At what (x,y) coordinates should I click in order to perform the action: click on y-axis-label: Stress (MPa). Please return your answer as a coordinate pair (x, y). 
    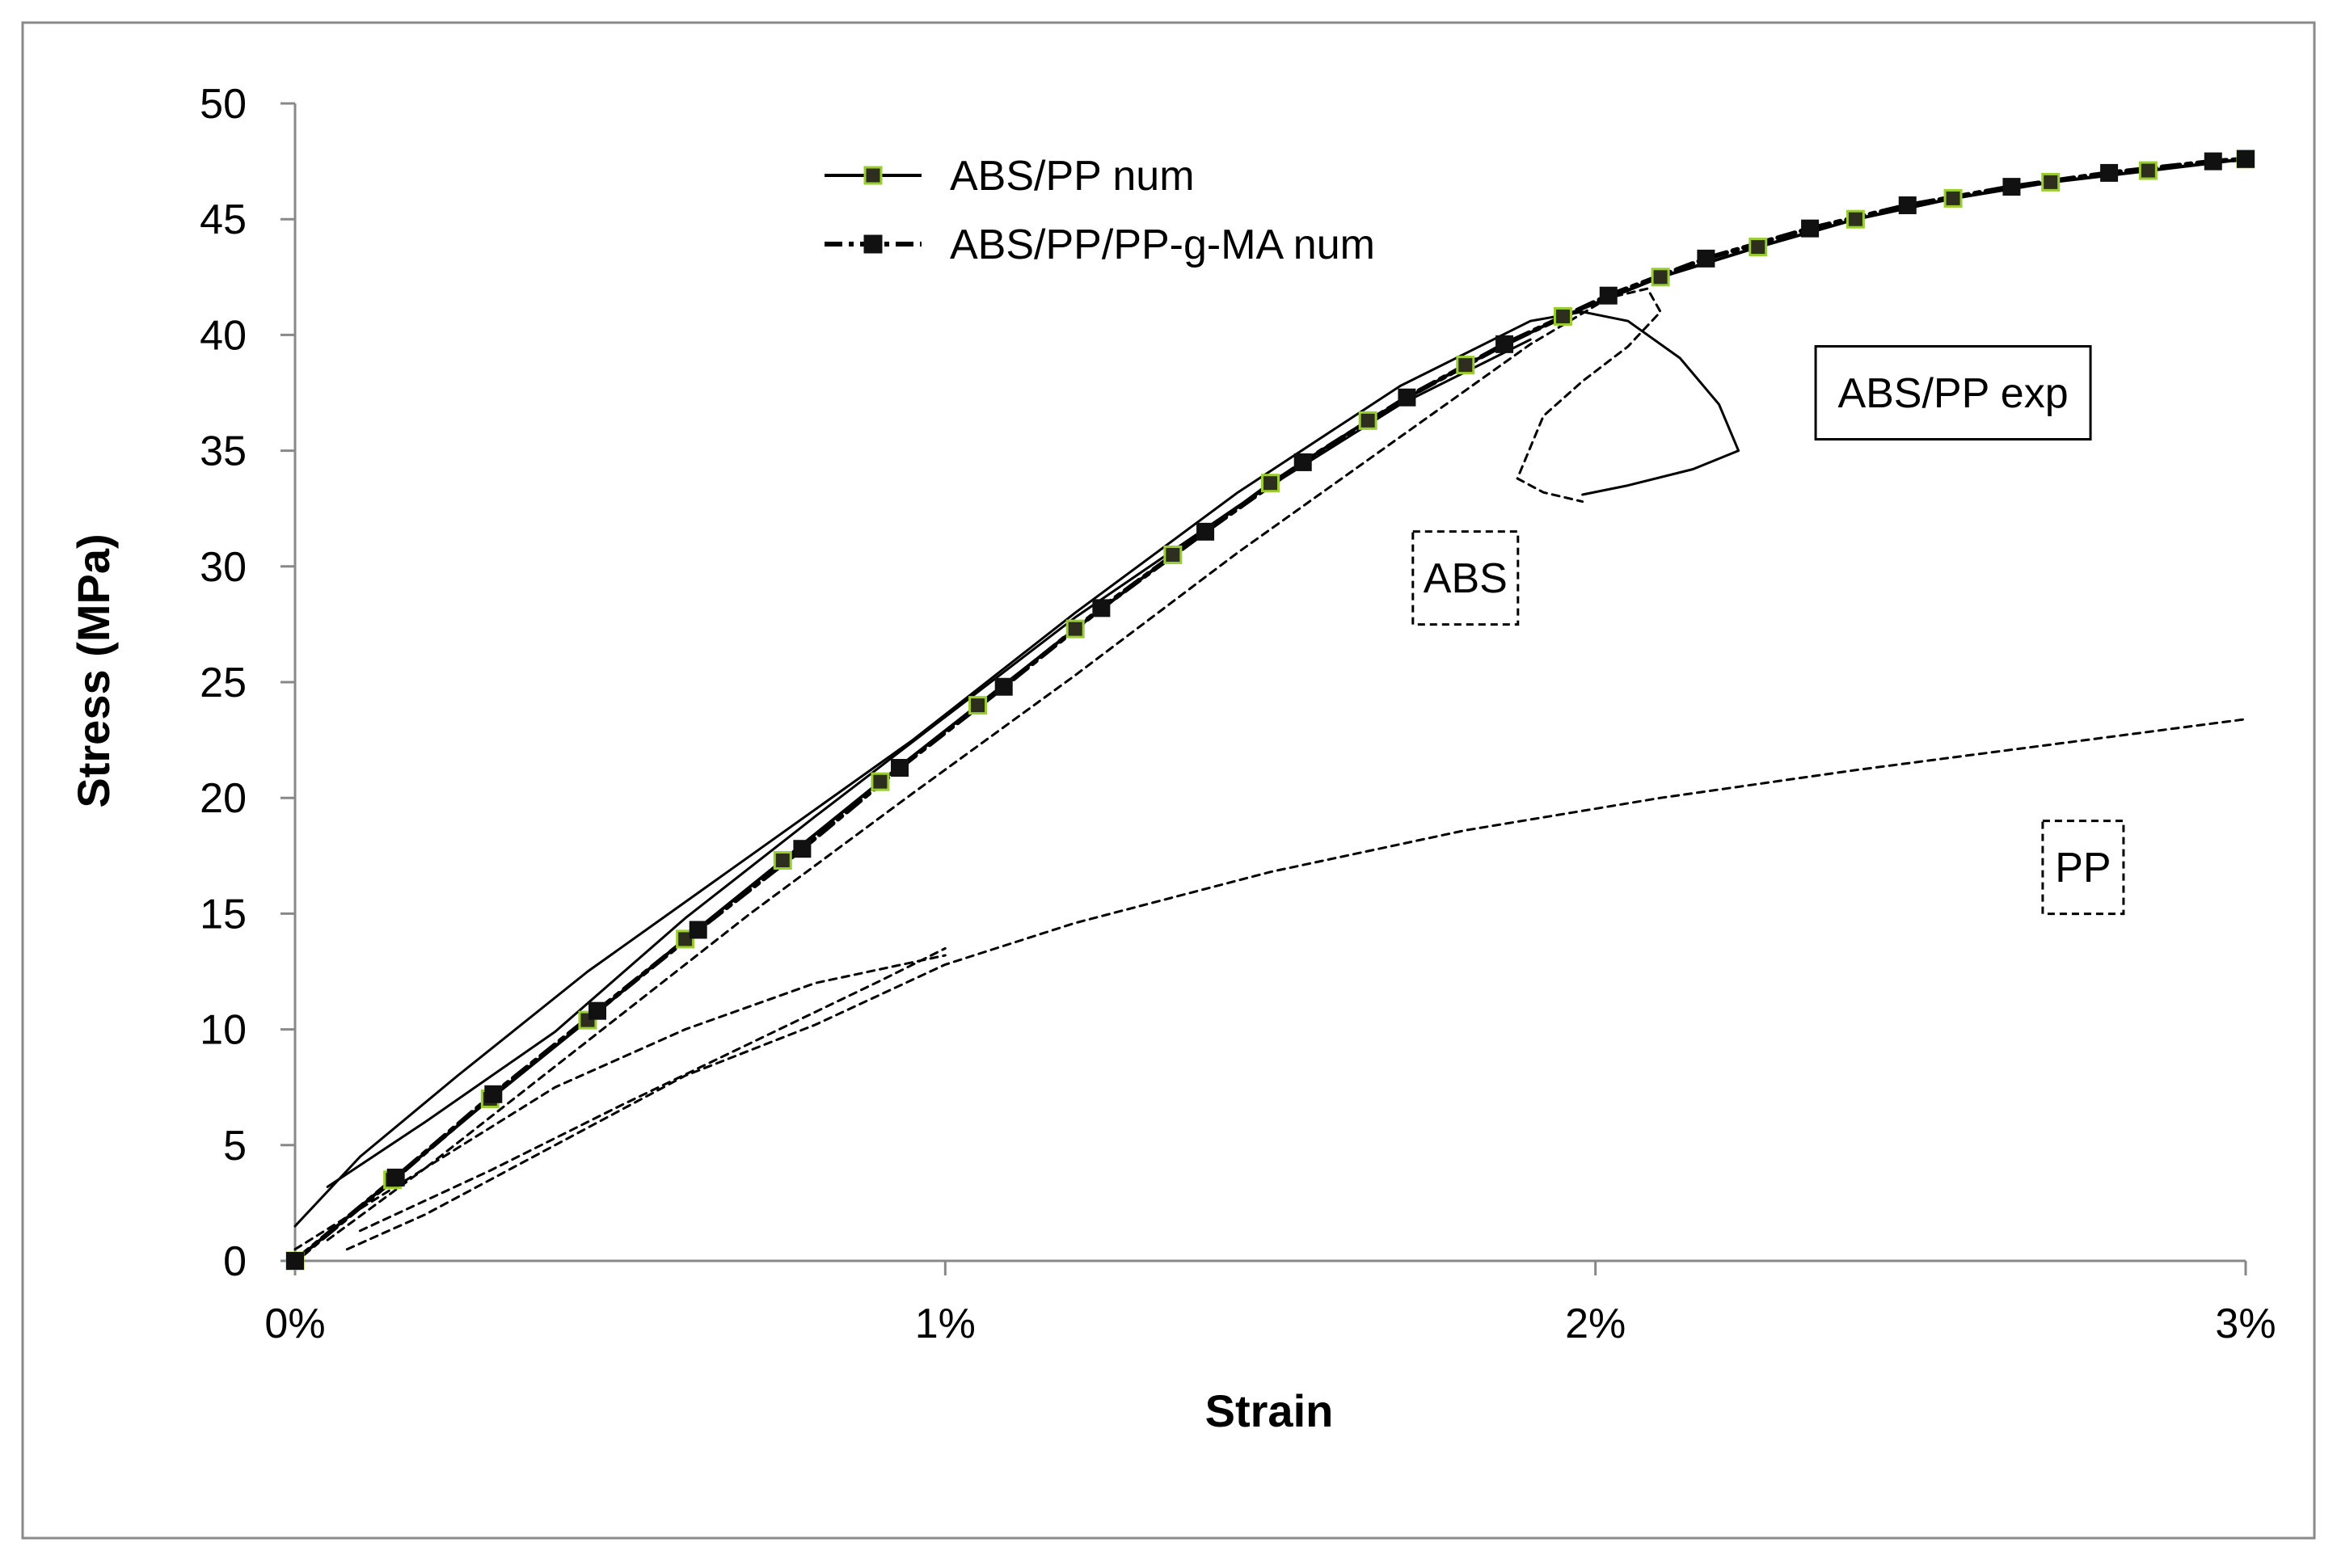
    Looking at the image, I should click on (93, 670).